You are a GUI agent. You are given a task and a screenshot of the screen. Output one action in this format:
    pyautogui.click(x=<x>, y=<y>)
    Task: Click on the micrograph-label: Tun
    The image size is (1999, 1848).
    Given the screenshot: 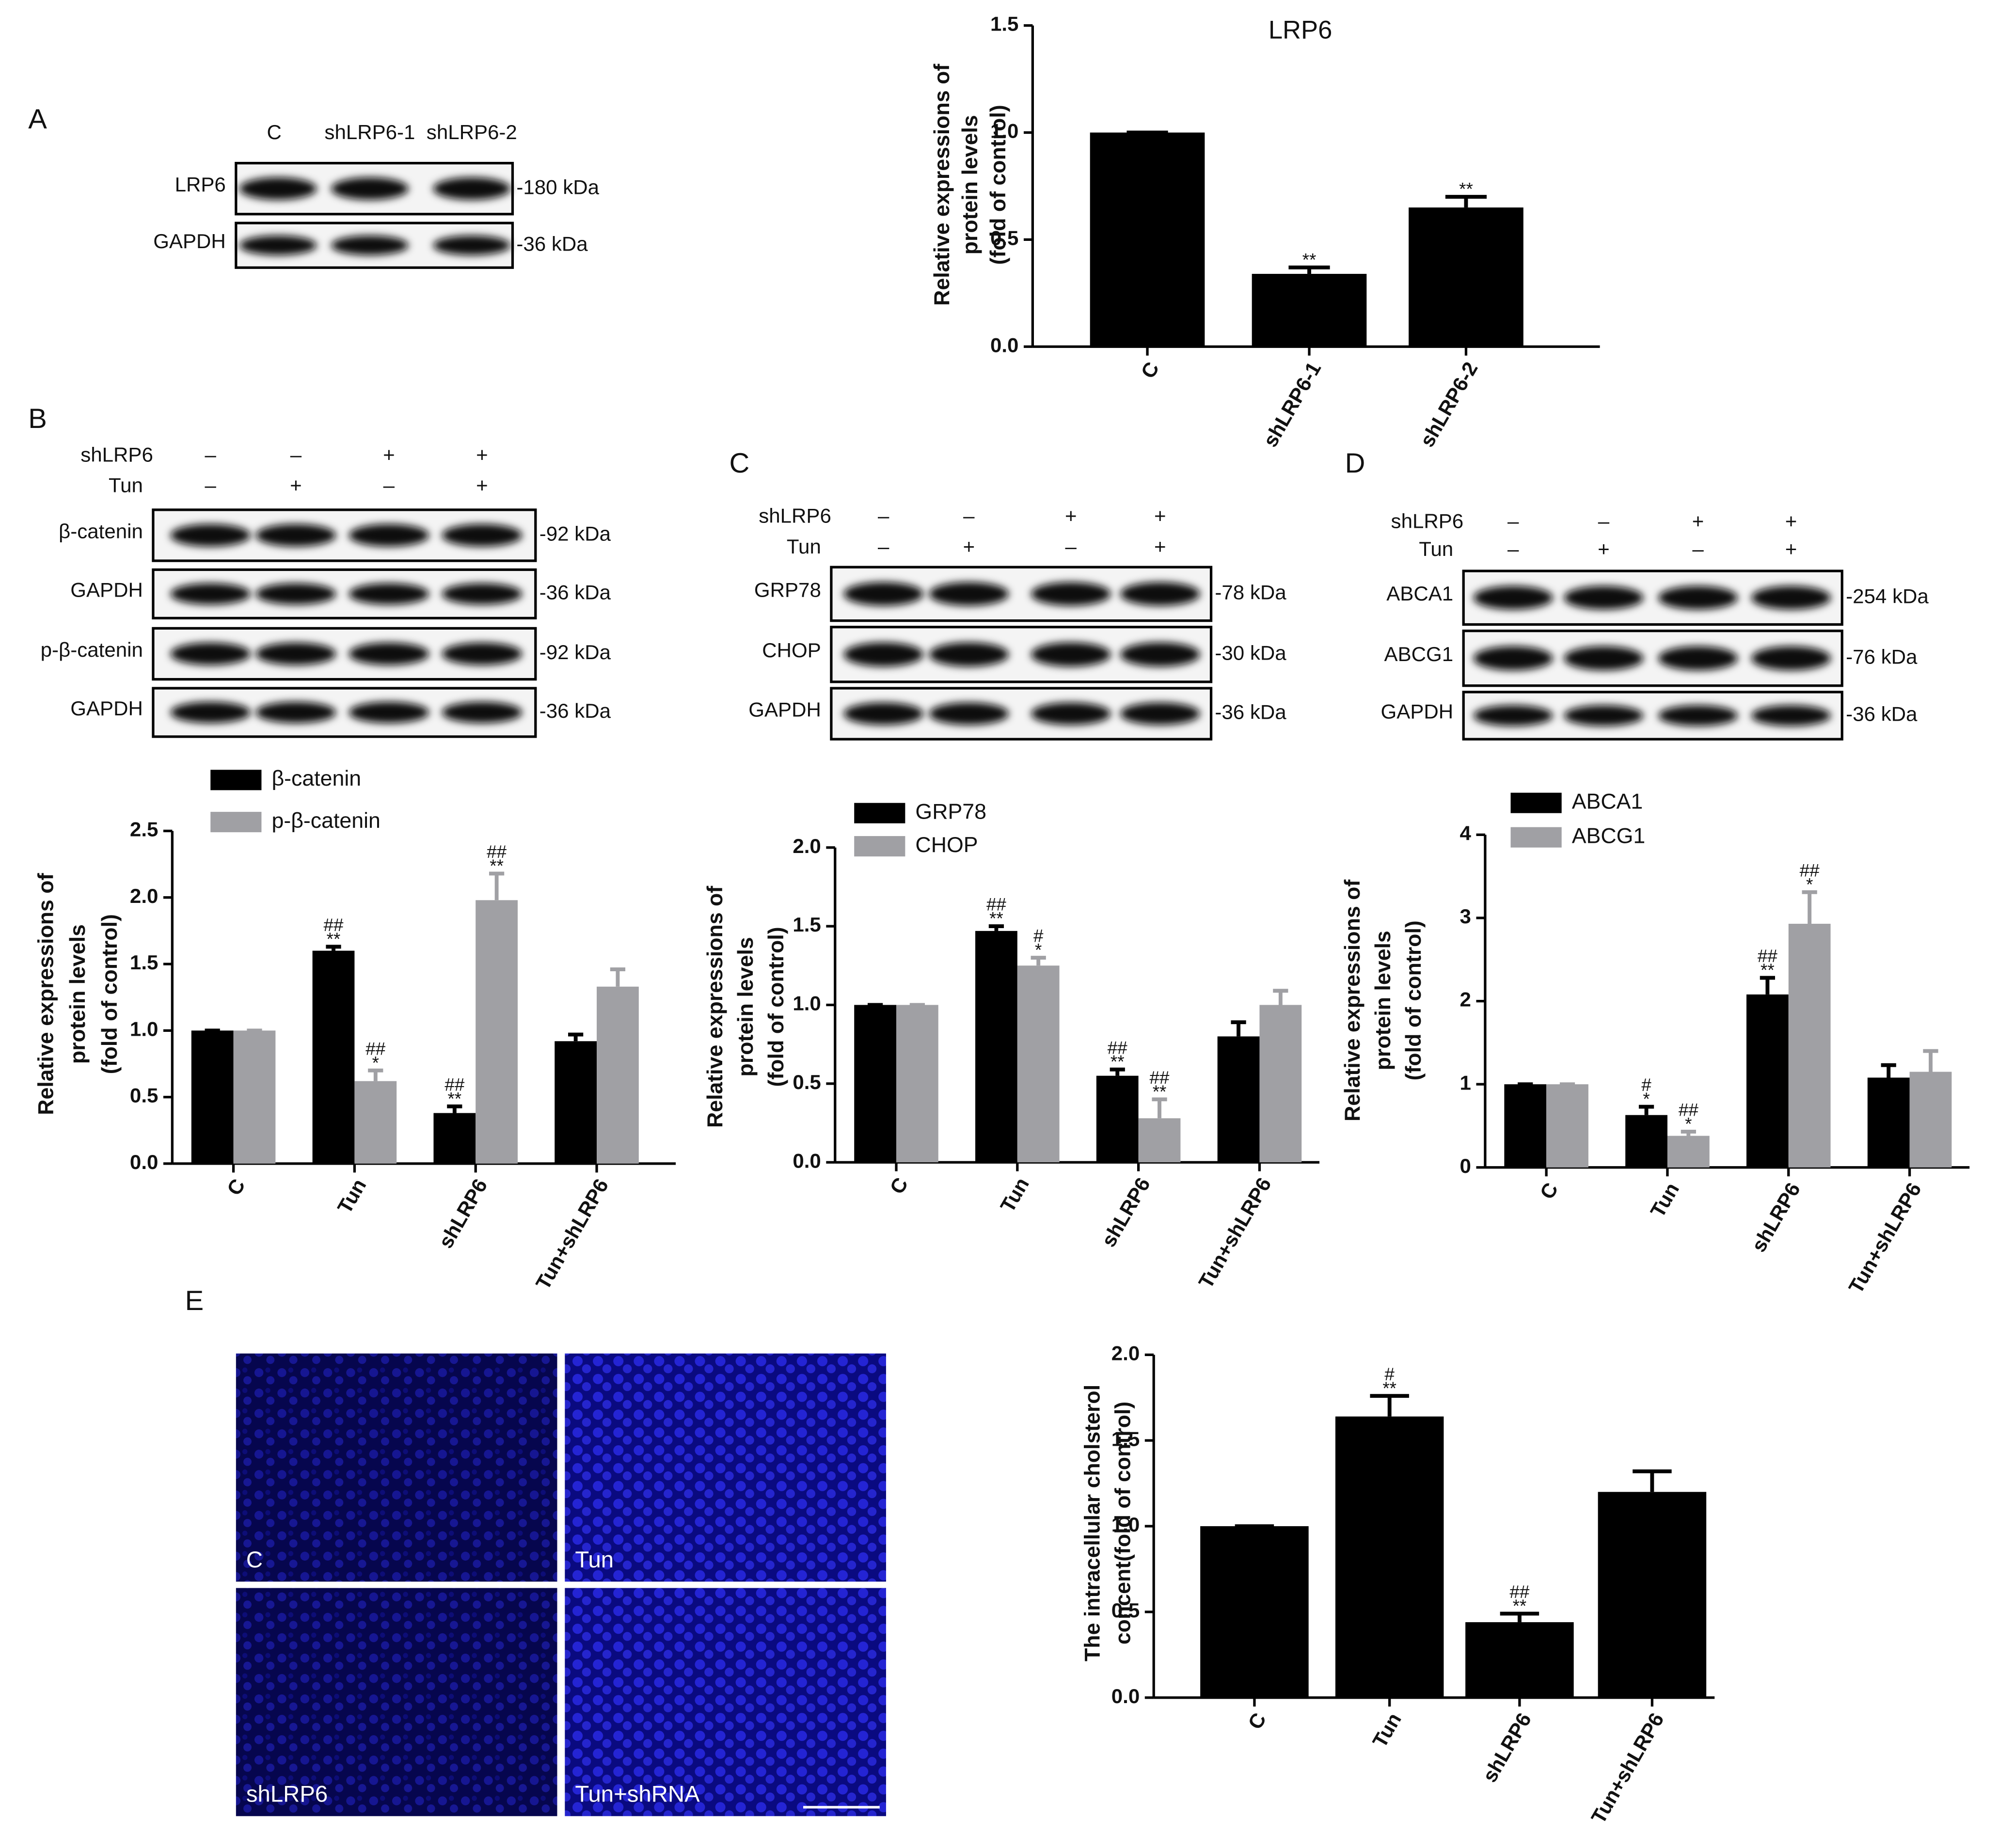 What is the action you would take?
    pyautogui.click(x=594, y=1560)
    